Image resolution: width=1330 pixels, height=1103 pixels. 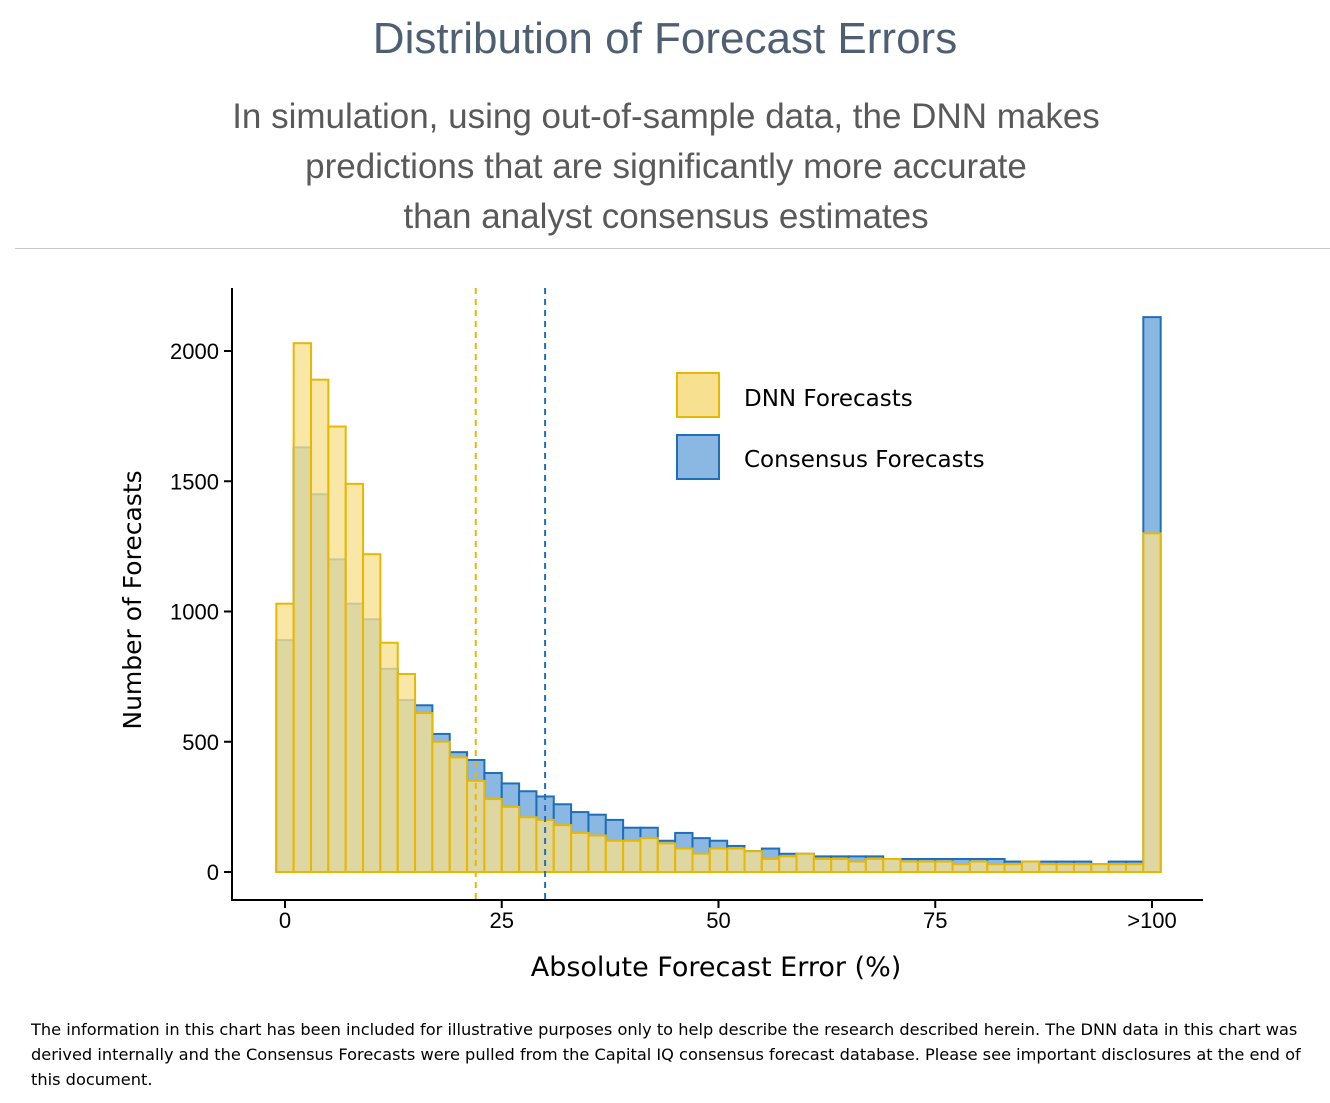 I want to click on x-tick-label: 0, so click(x=285, y=920).